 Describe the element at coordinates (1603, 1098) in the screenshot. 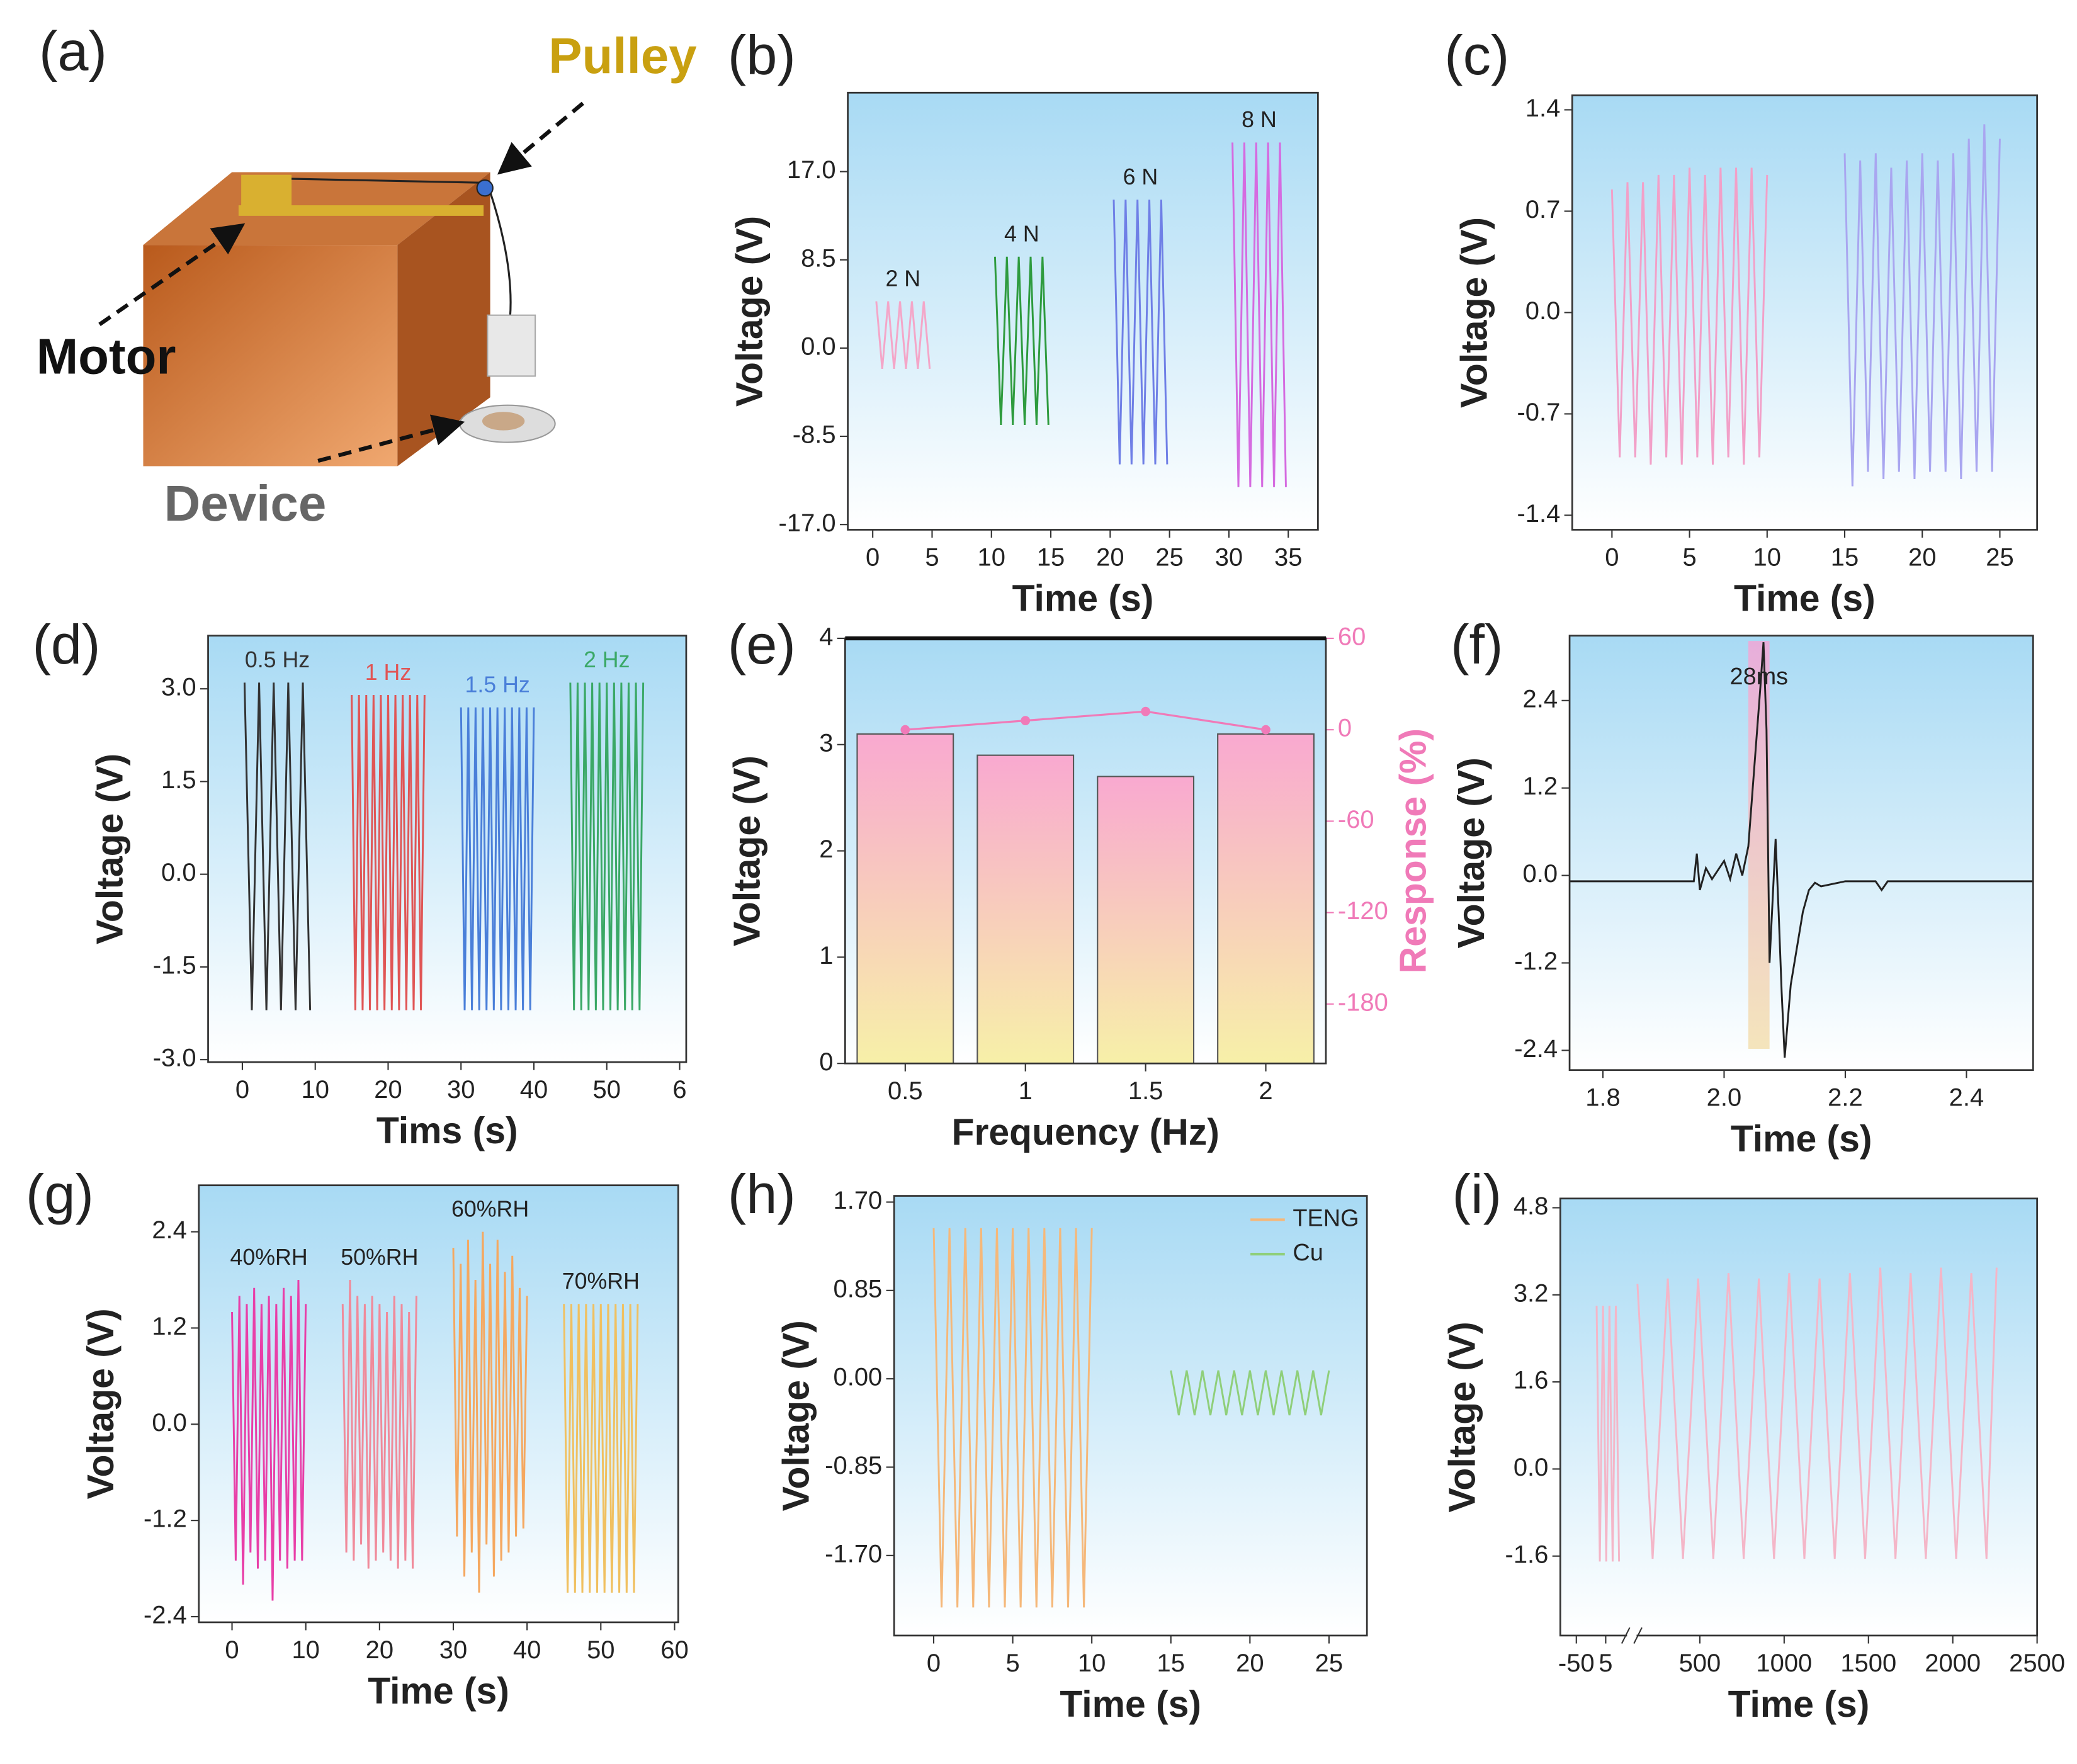

I see `x-tick-label: 1.8` at that location.